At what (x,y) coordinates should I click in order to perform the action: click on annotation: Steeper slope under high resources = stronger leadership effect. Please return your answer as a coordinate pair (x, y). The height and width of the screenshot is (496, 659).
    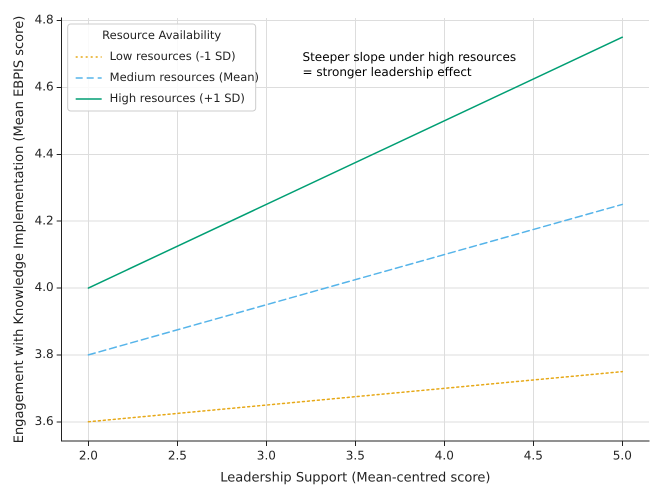
    Looking at the image, I should click on (409, 65).